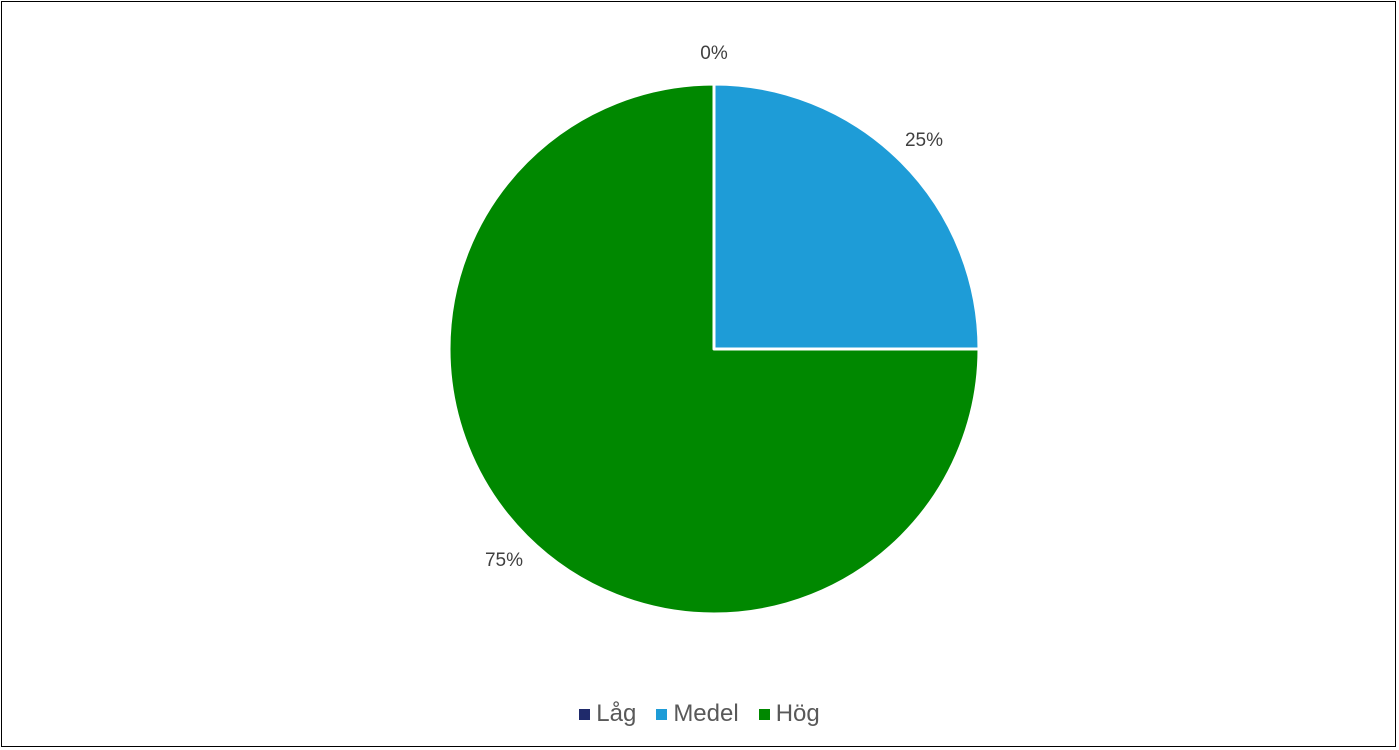 This screenshot has width=1399, height=750. Describe the element at coordinates (616, 713) in the screenshot. I see `legend-label-lag: Låg` at that location.